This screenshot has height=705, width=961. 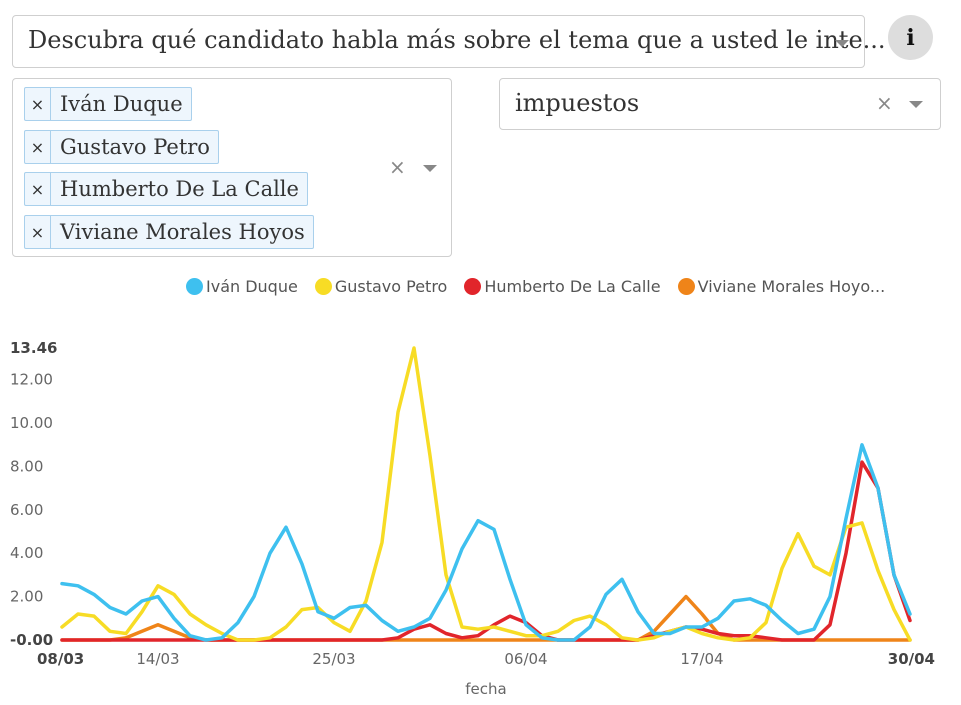 I want to click on y-tick-label: 6.00, so click(x=26, y=510).